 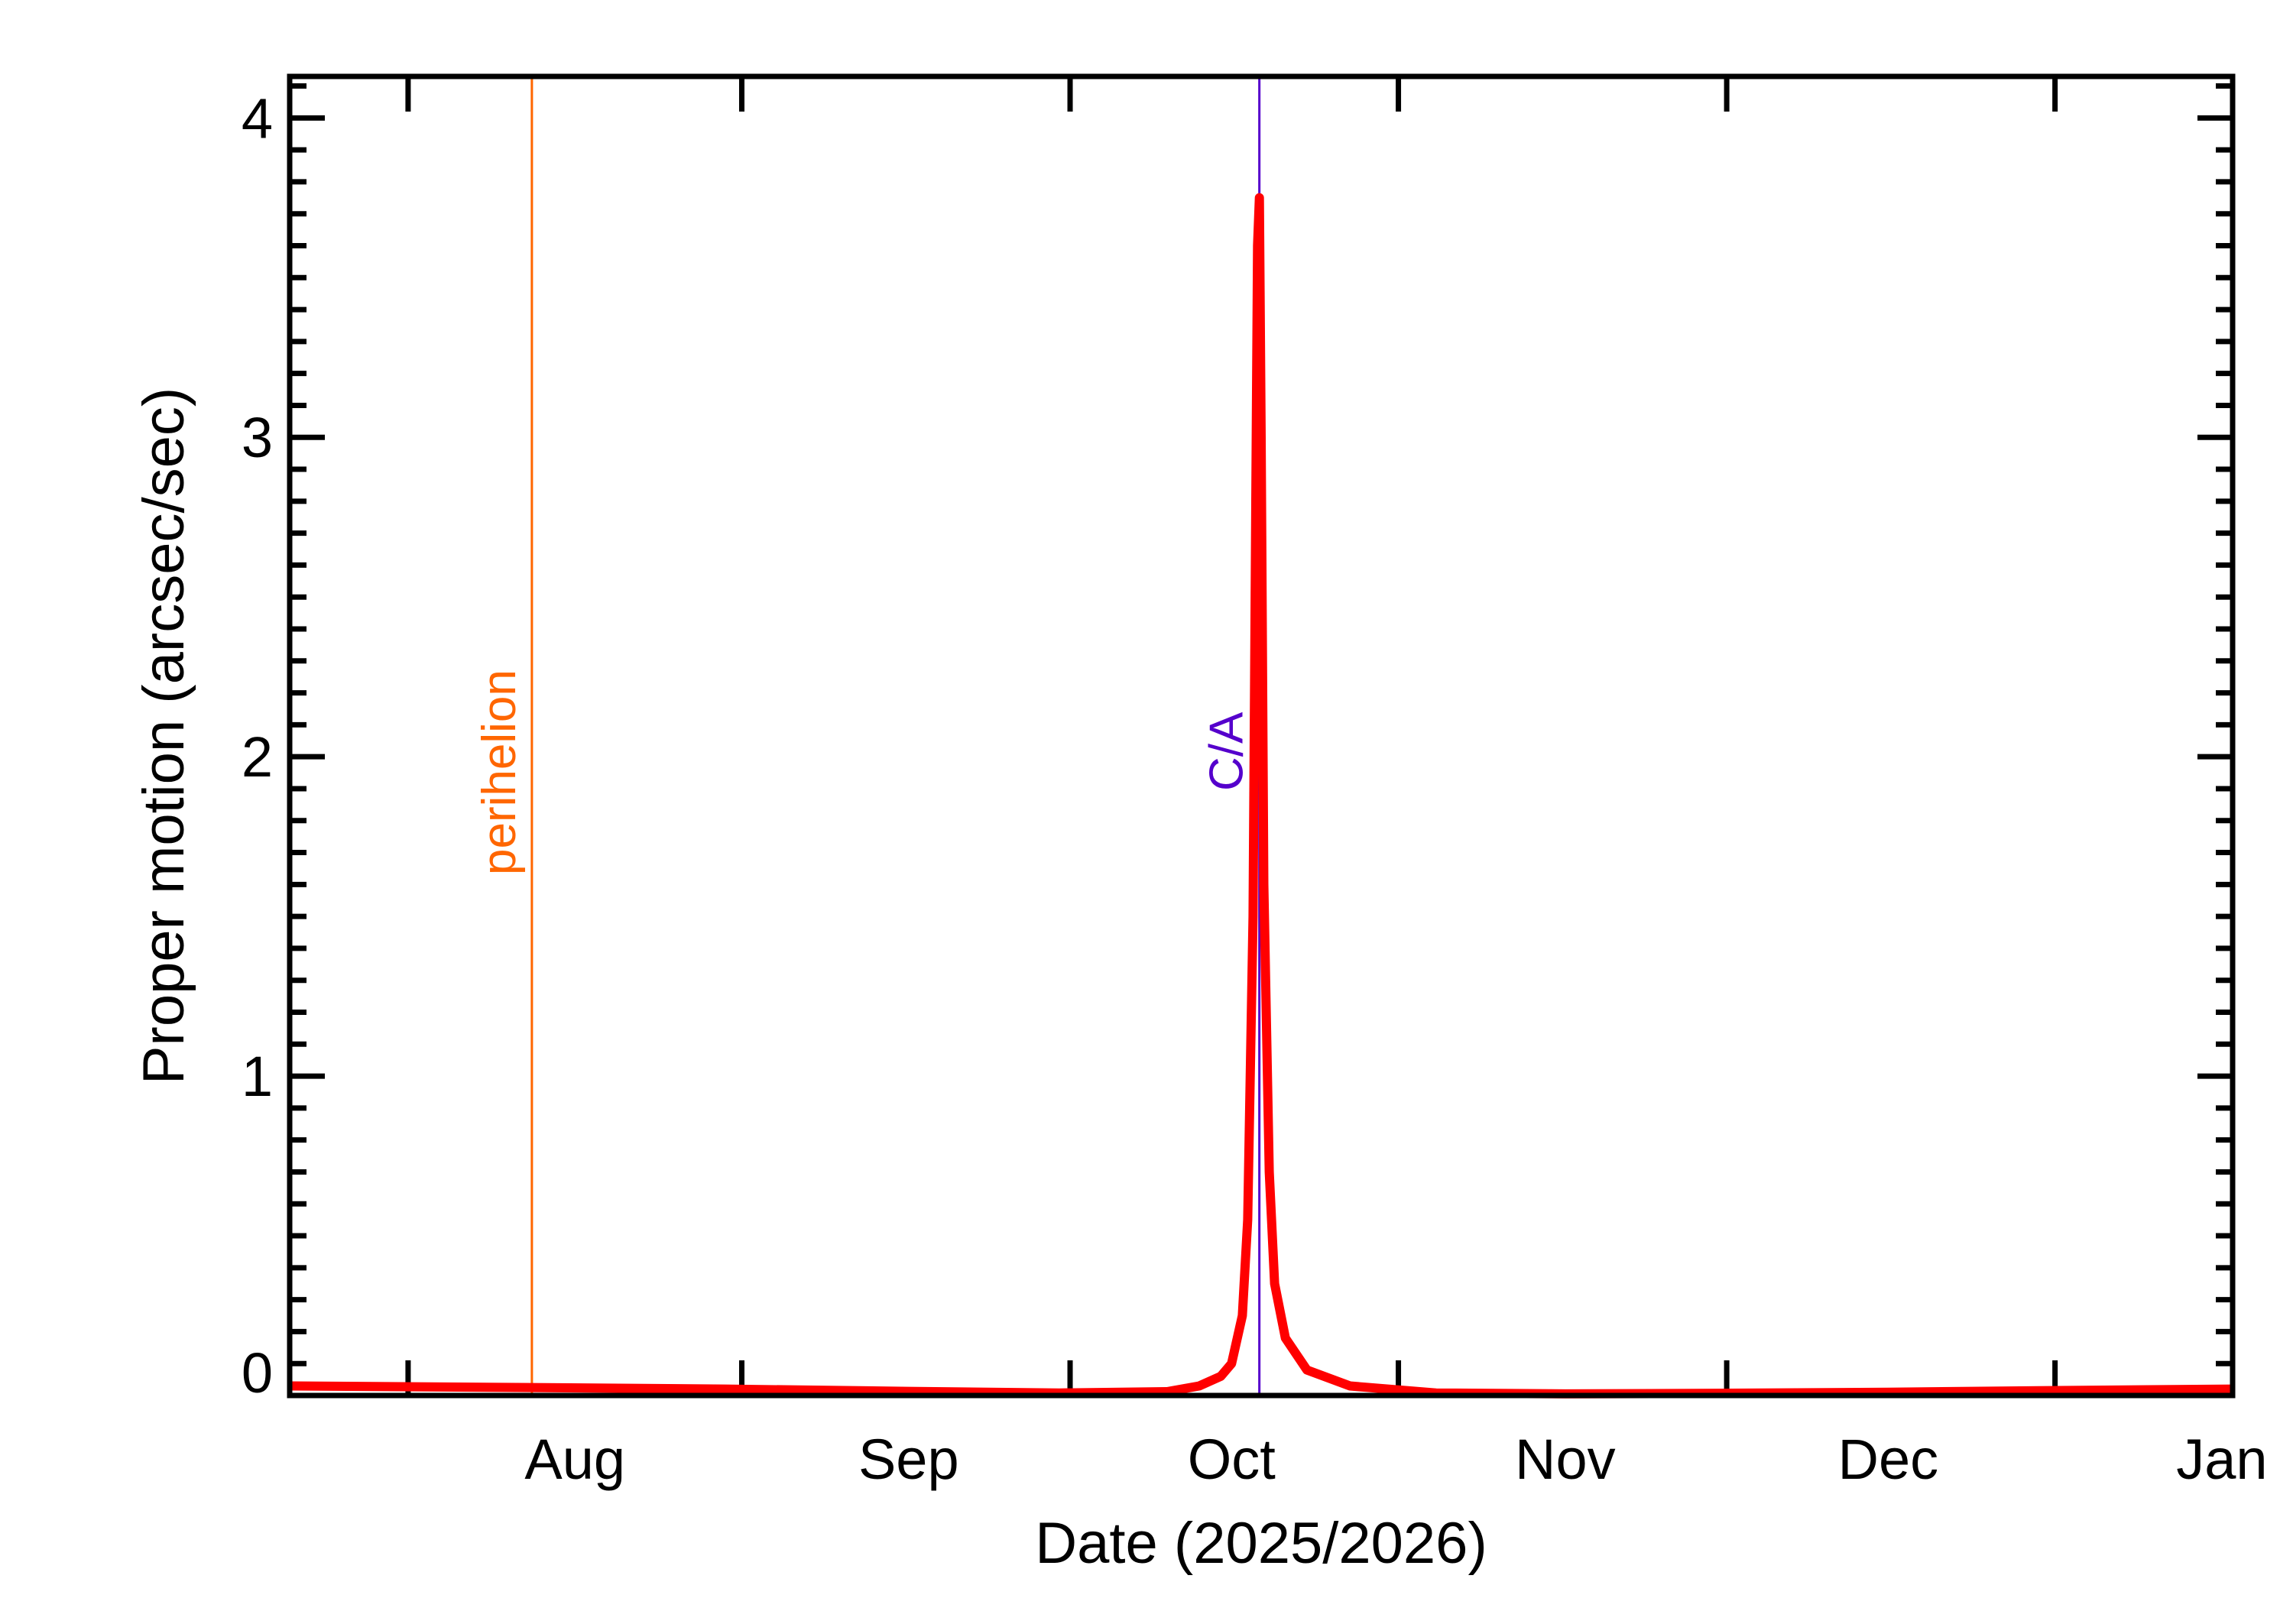 What do you see at coordinates (499, 772) in the screenshot?
I see `perihelion-label: perihelion` at bounding box center [499, 772].